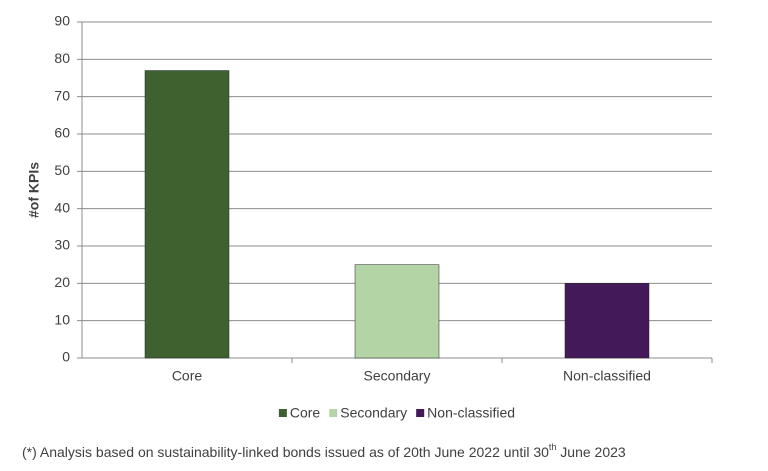 The height and width of the screenshot is (471, 768). What do you see at coordinates (62, 319) in the screenshot?
I see `y-tick-label: 10` at bounding box center [62, 319].